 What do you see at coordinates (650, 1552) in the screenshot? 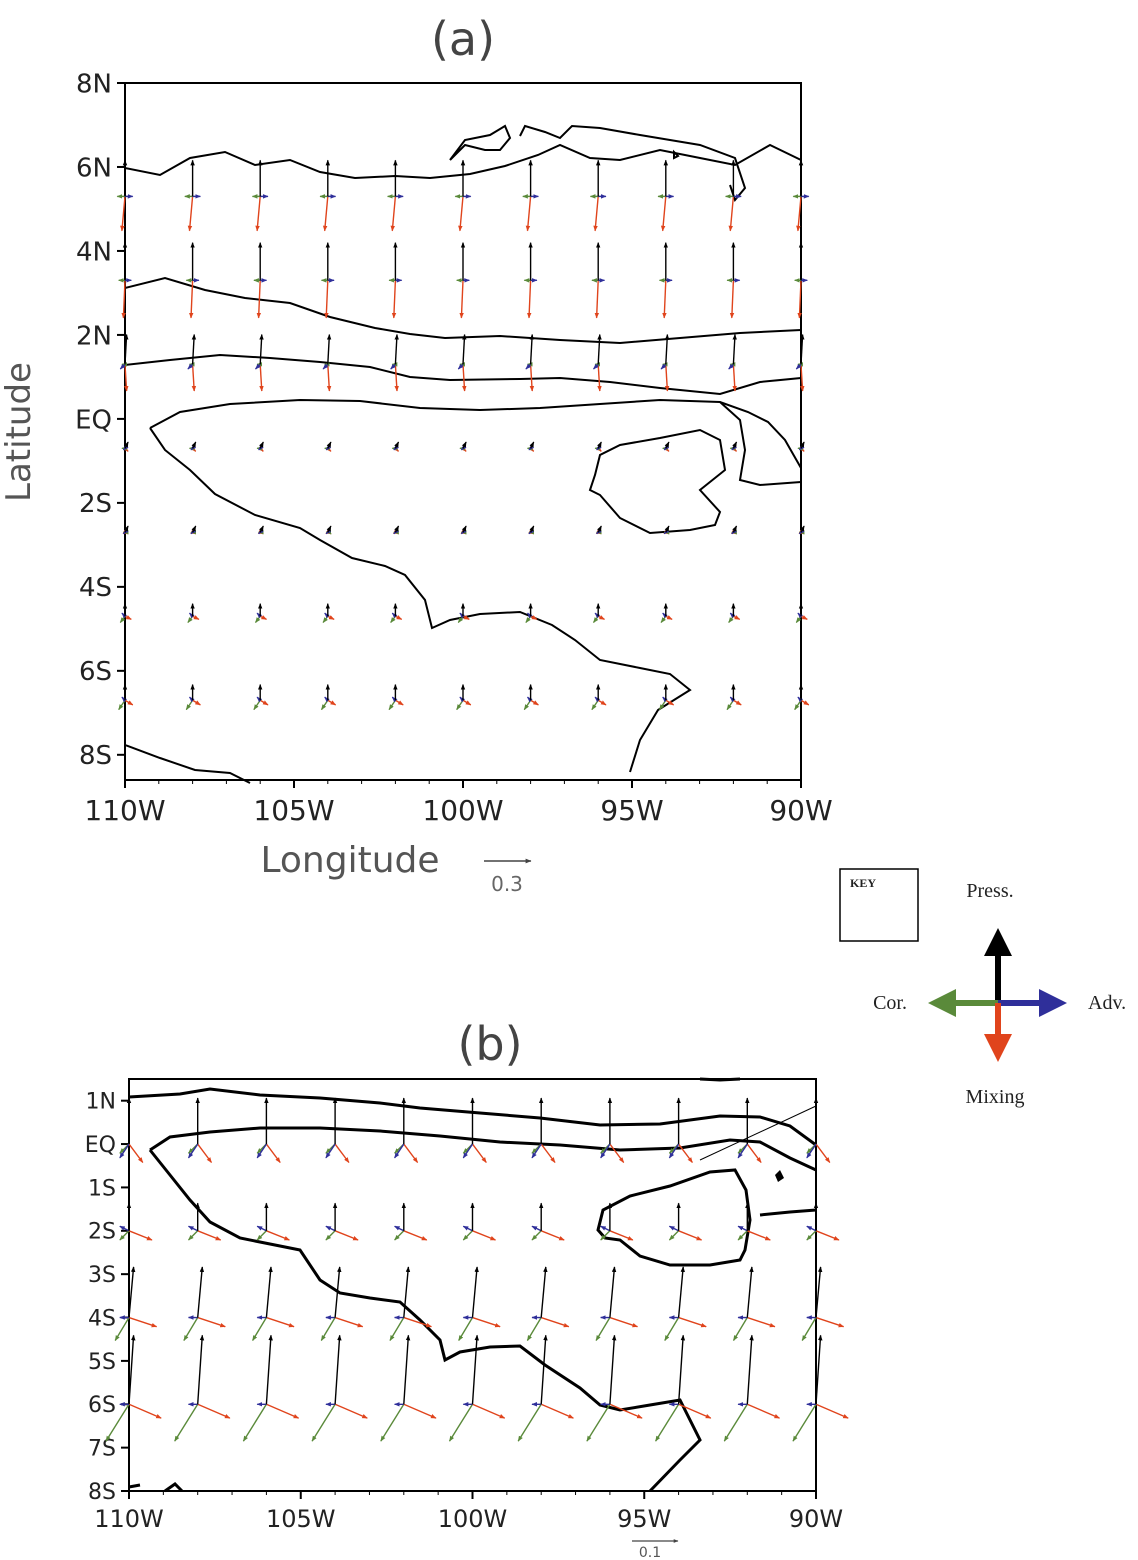
I see `panel-b-scale-label: 0.1` at bounding box center [650, 1552].